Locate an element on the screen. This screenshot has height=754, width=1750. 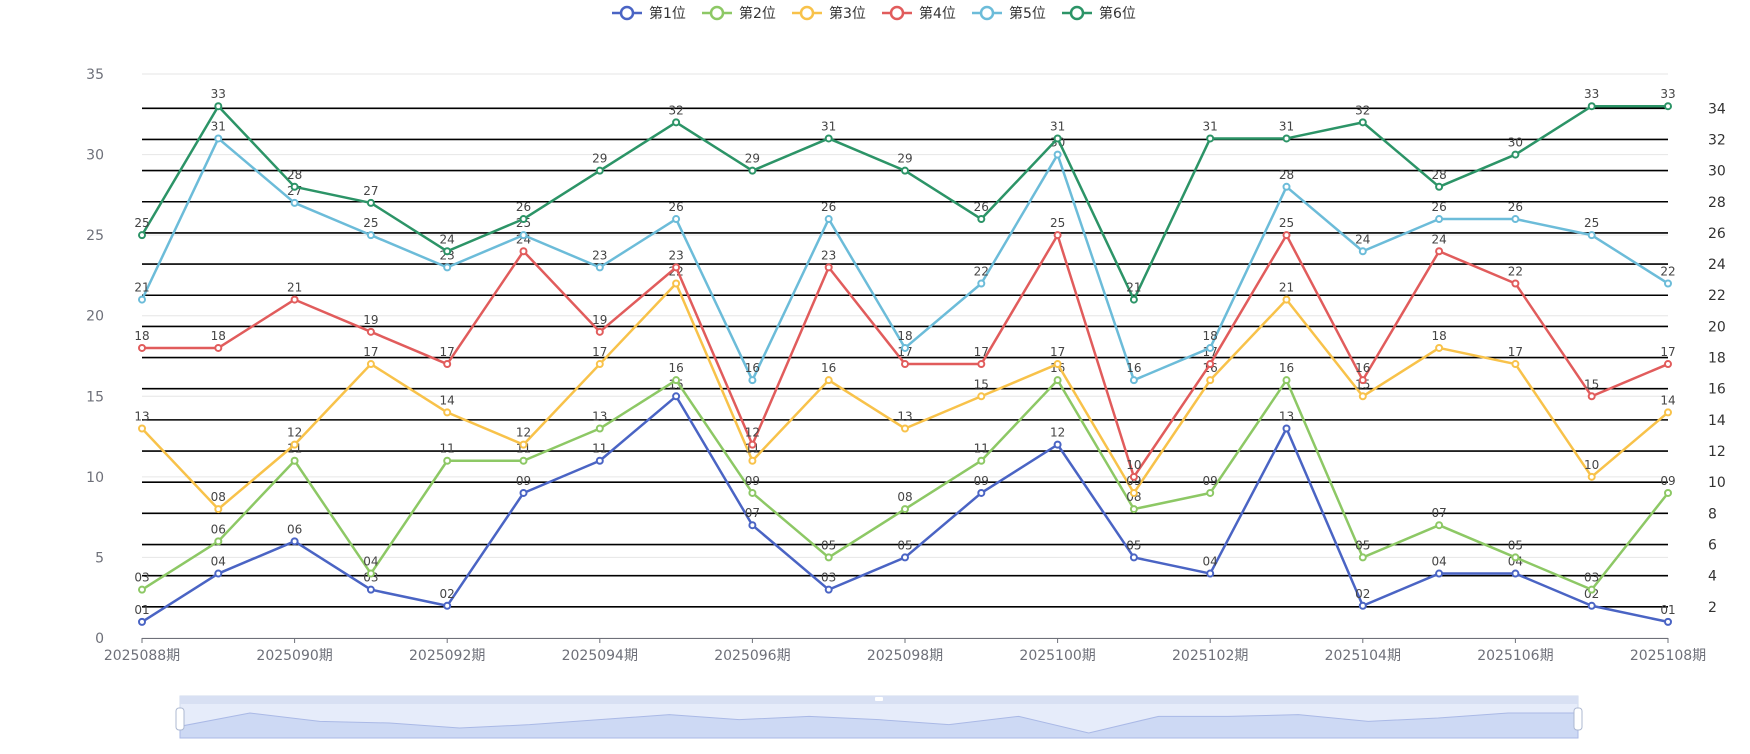
legend-item: 第1位 is located at coordinates (649, 13).